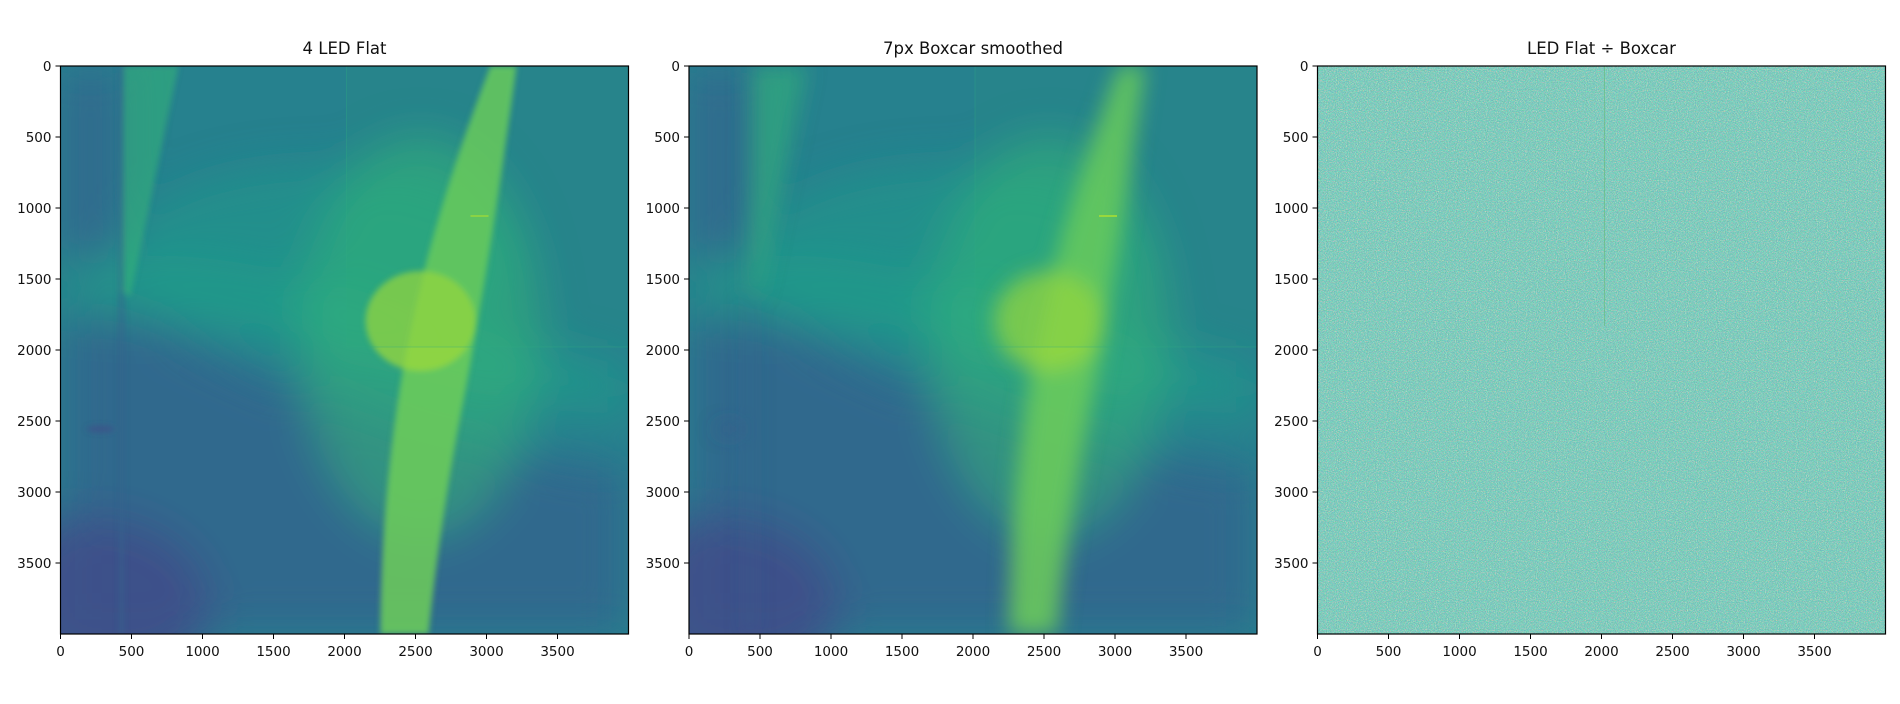 This screenshot has width=1900, height=704. I want to click on panel-1-title: 4 LED Flat, so click(345, 48).